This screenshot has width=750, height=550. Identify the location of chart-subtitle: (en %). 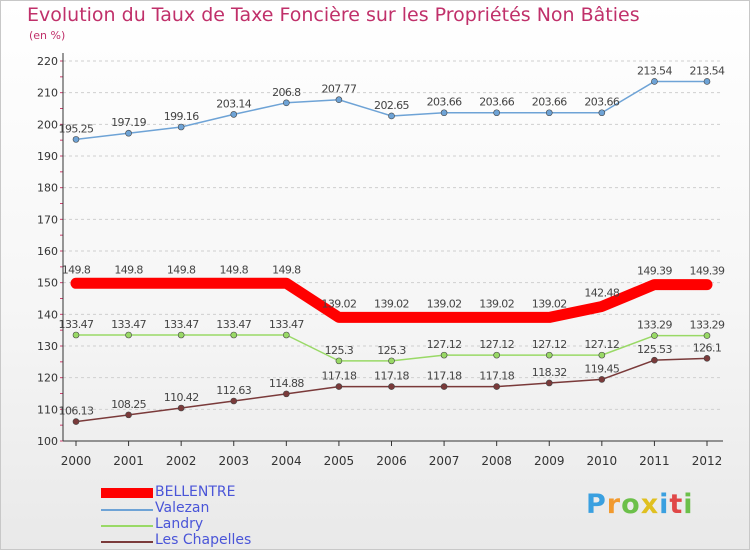
(47, 35).